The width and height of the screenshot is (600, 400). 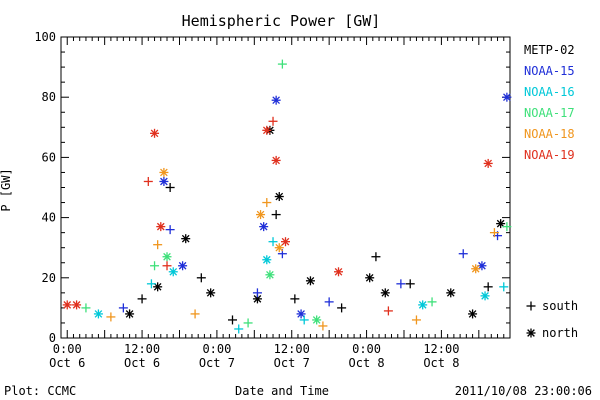 I want to click on x-tick-label-date: Oct 6, so click(x=142, y=363).